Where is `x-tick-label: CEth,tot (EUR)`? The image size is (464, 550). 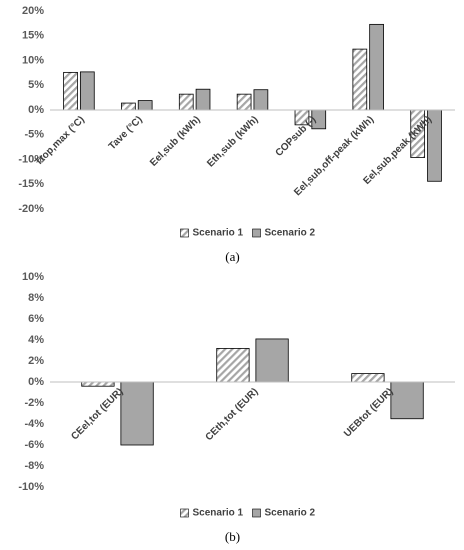 x-tick-label: CEth,tot (EUR) is located at coordinates (232, 414).